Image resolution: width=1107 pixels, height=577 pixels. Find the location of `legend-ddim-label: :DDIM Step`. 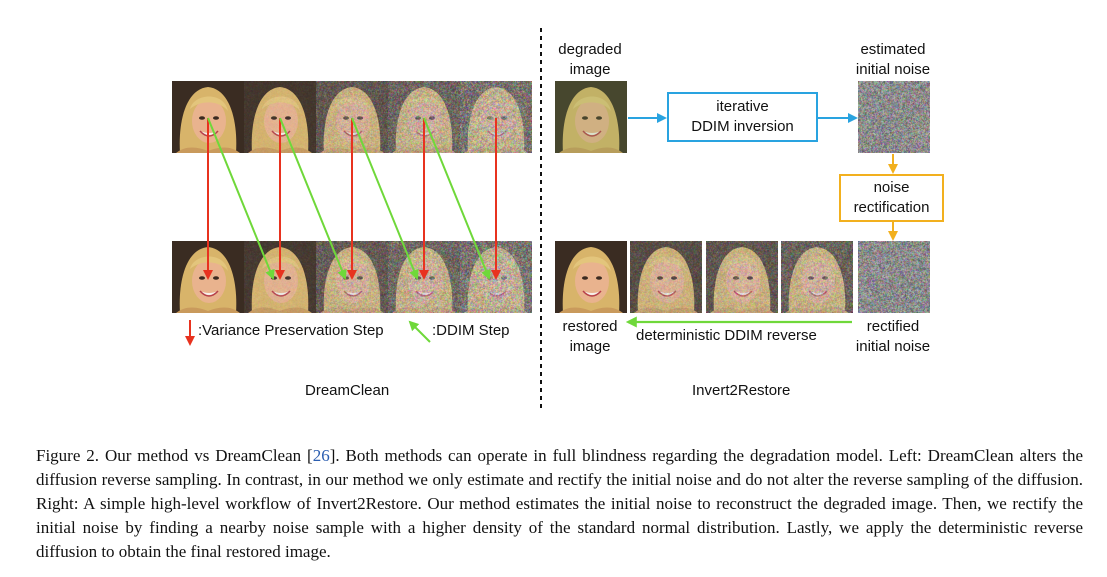

legend-ddim-label: :DDIM Step is located at coordinates (471, 330).